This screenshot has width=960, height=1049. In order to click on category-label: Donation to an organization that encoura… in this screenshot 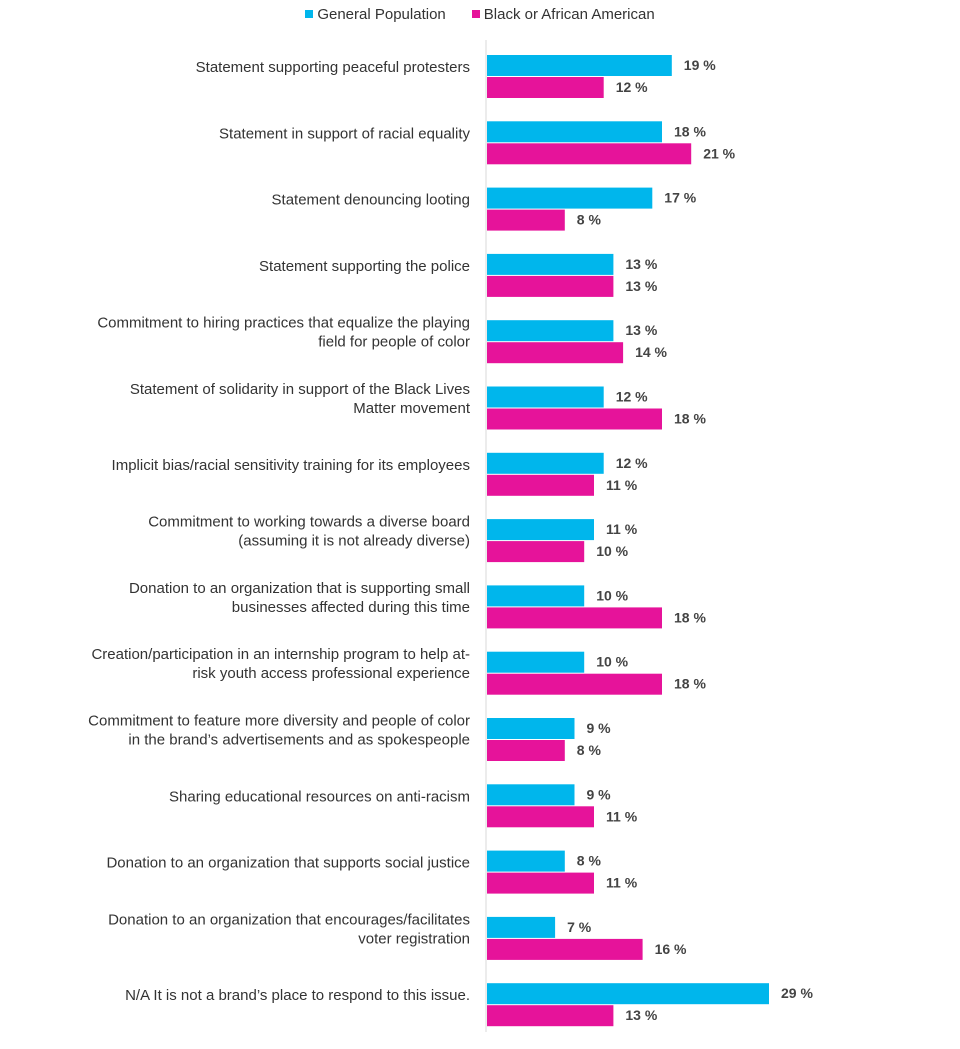, I will do `click(289, 929)`.